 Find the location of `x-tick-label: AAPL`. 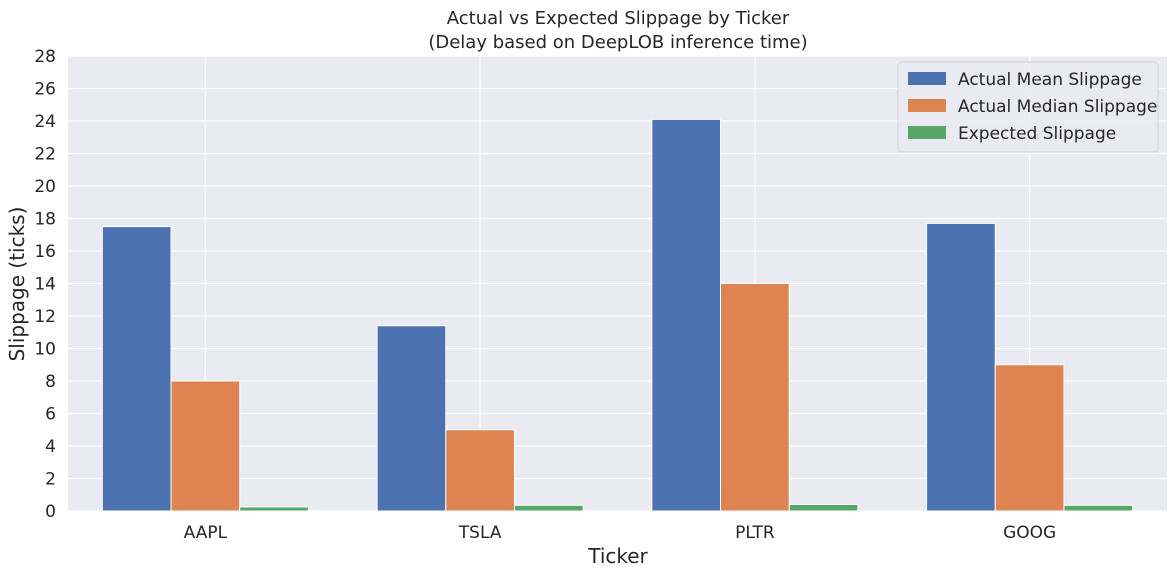

x-tick-label: AAPL is located at coordinates (206, 533).